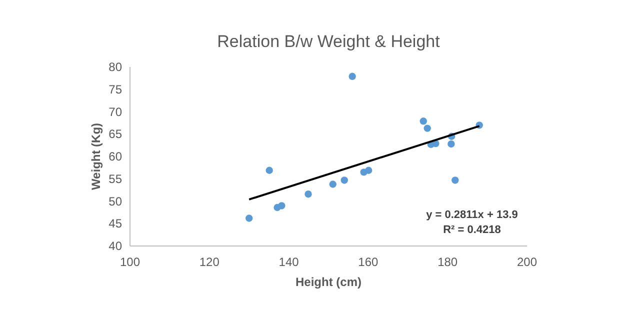 The image size is (618, 318). What do you see at coordinates (328, 41) in the screenshot?
I see `chart-title: Relation B/w Weight & Height` at bounding box center [328, 41].